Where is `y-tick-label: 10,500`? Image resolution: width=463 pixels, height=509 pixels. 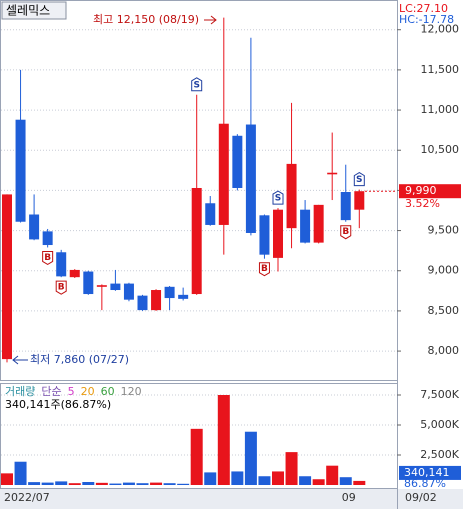
y-tick-label: 10,500 is located at coordinates (440, 149).